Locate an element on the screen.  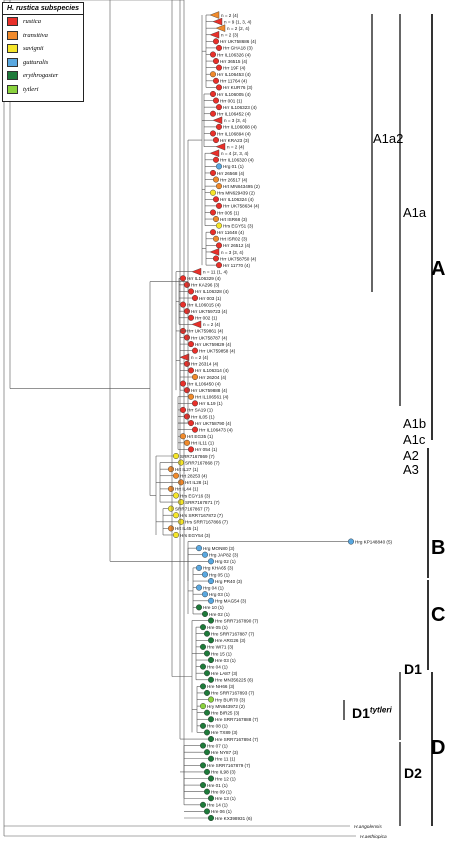
tip-label: n = 11 (1, 4) is located at coordinates (215, 271).